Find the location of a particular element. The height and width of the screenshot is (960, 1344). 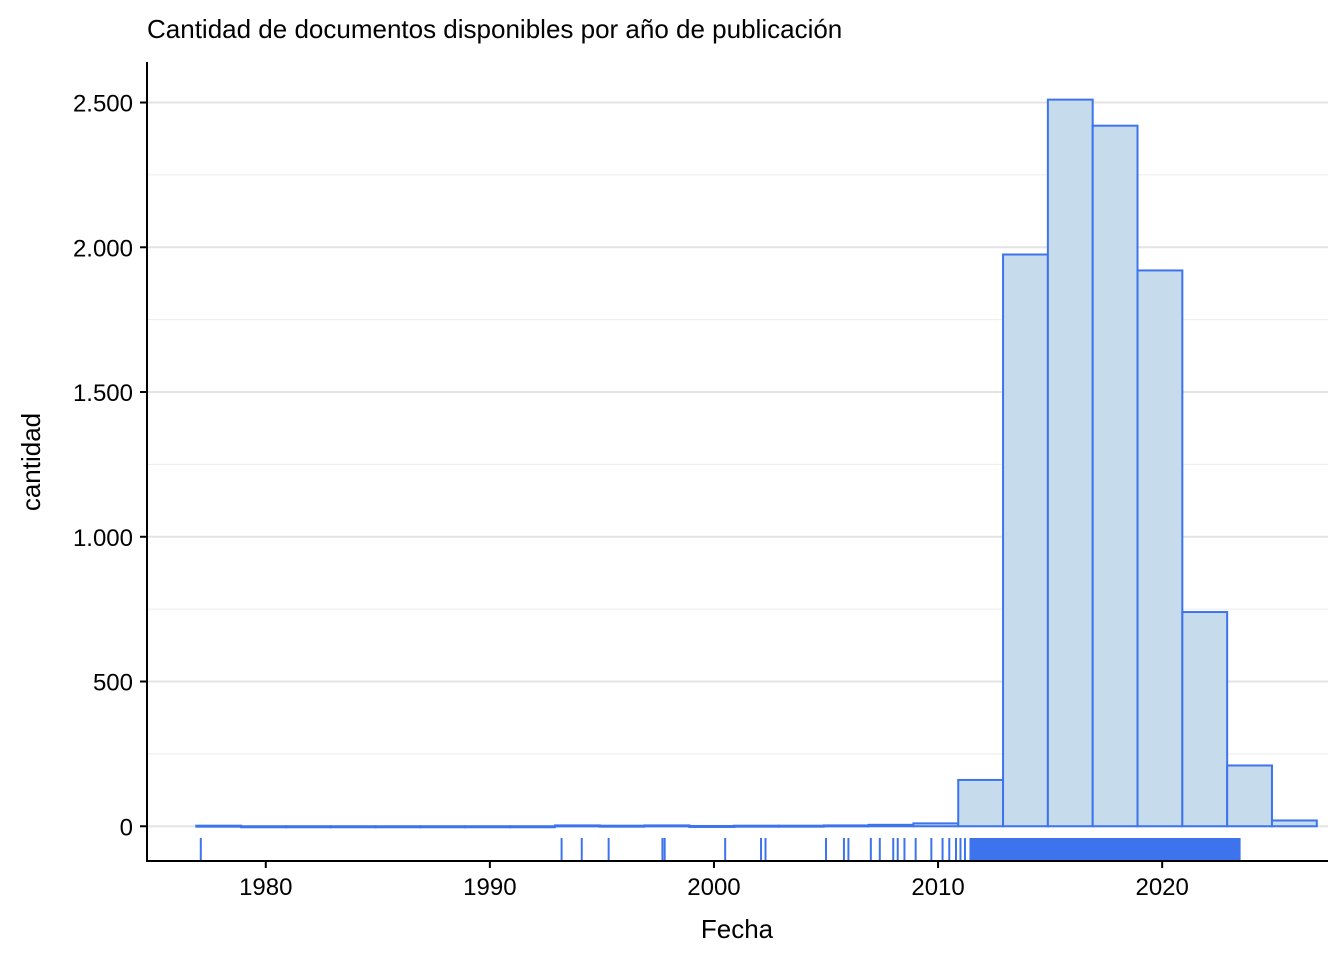

rug-dense-block is located at coordinates (1105, 849).